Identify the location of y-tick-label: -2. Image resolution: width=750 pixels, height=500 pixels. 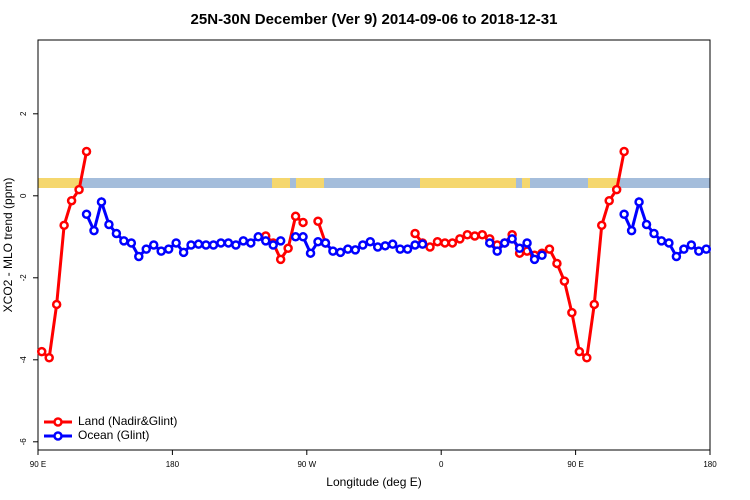
(23, 278).